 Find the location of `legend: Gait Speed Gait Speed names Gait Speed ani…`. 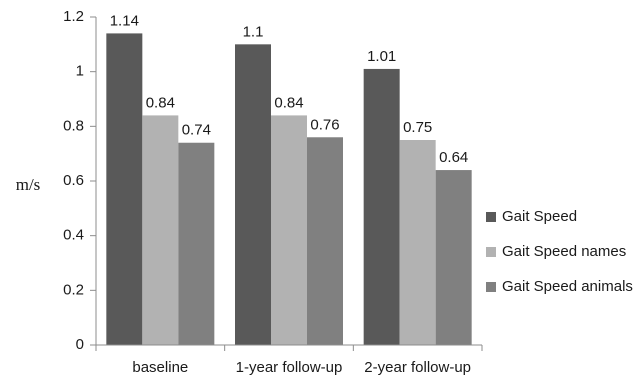

legend: Gait Speed Gait Speed names Gait Speed ani… is located at coordinates (559, 251).